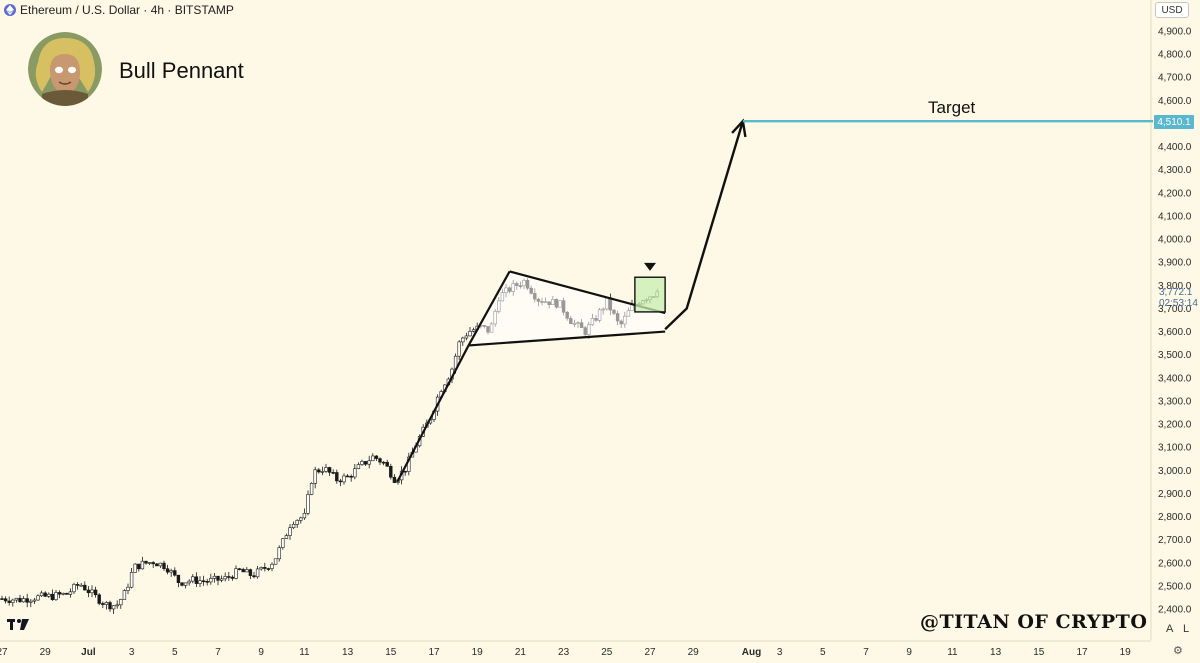 The image size is (1200, 663). What do you see at coordinates (1175, 586) in the screenshot?
I see `price-tick-label: 2,500.0` at bounding box center [1175, 586].